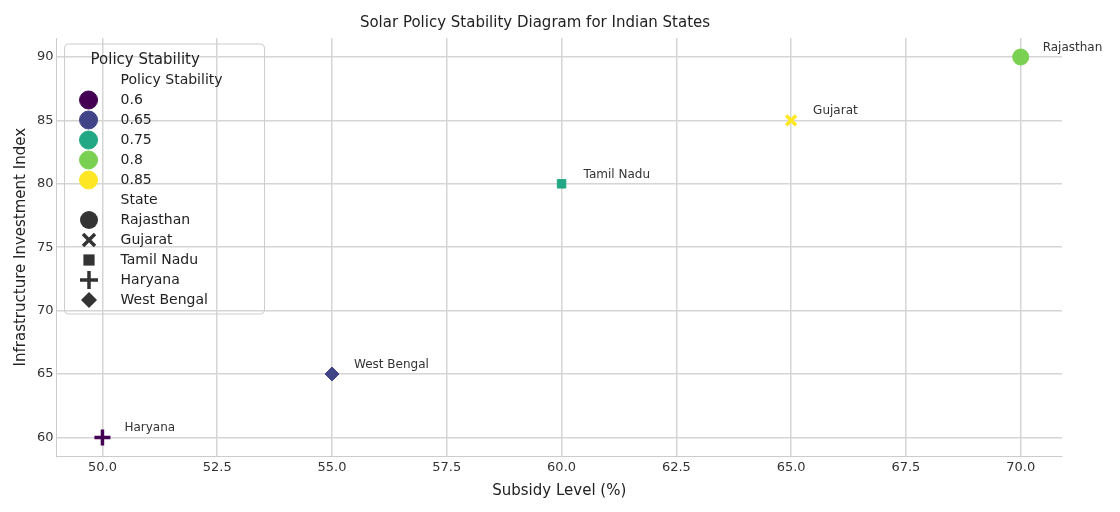 The image size is (1120, 512). Describe the element at coordinates (131, 98) in the screenshot. I see `legend-label: 0.6` at that location.